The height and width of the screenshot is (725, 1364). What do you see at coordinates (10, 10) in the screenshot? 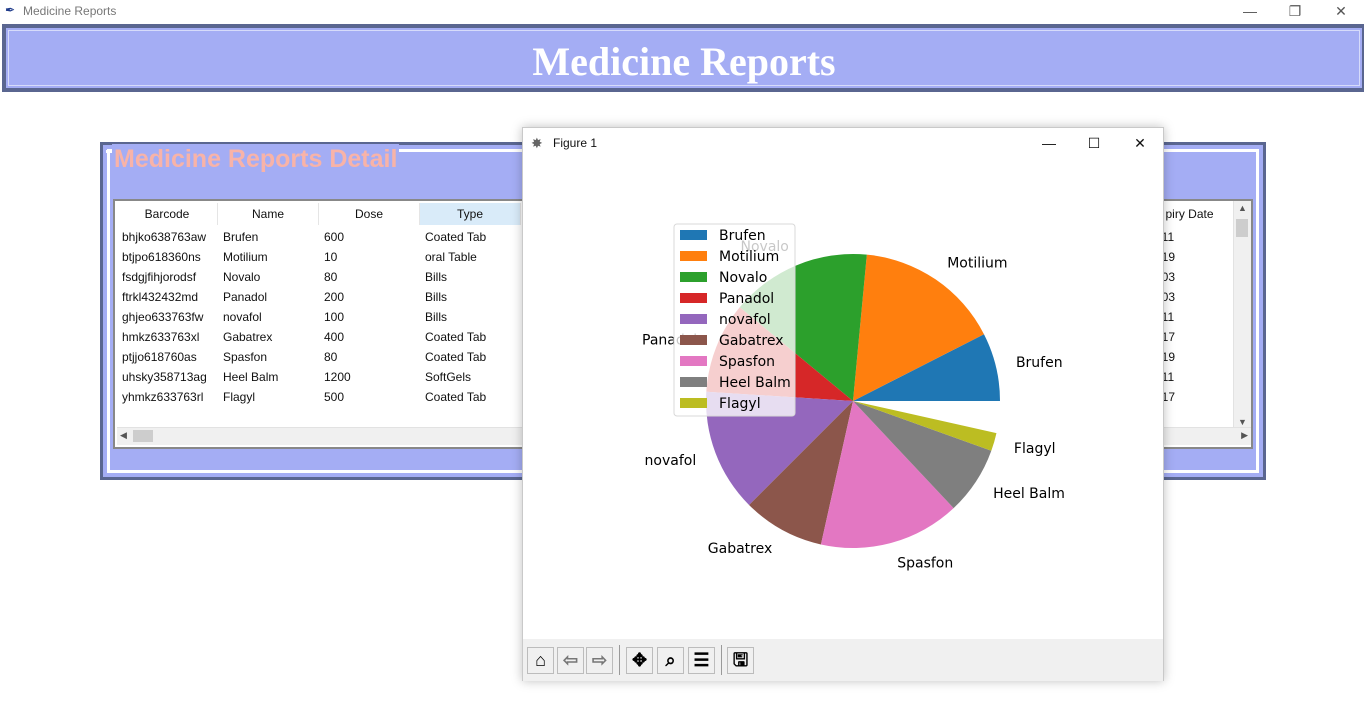
I see `feather-icon: ✒` at bounding box center [10, 10].